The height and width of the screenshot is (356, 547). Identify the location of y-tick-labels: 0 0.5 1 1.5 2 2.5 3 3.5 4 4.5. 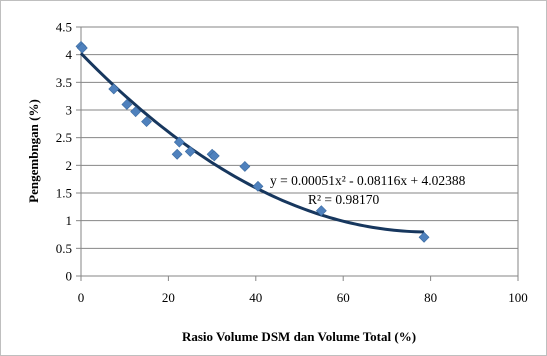
(64, 152).